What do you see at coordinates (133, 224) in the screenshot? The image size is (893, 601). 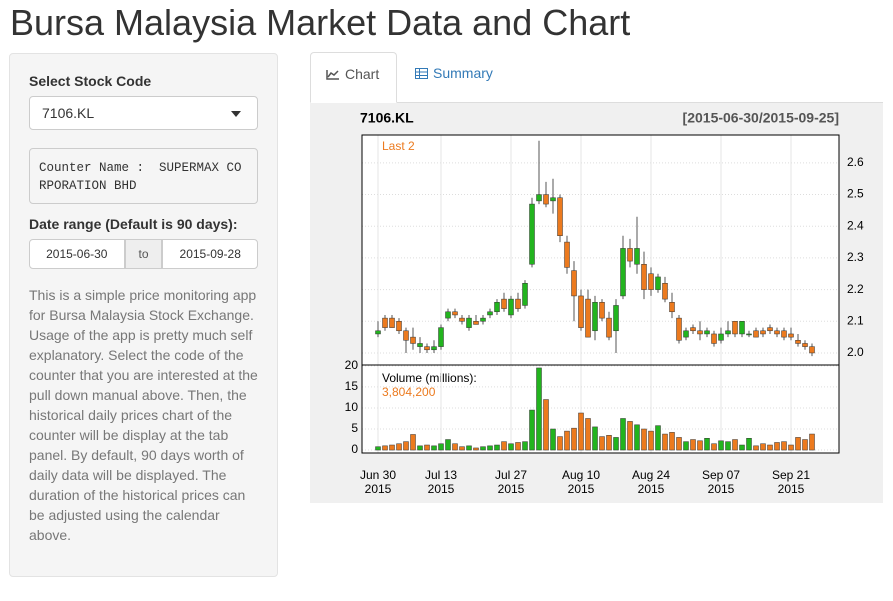 I see `date-label: Date range (Default is 90 days):` at bounding box center [133, 224].